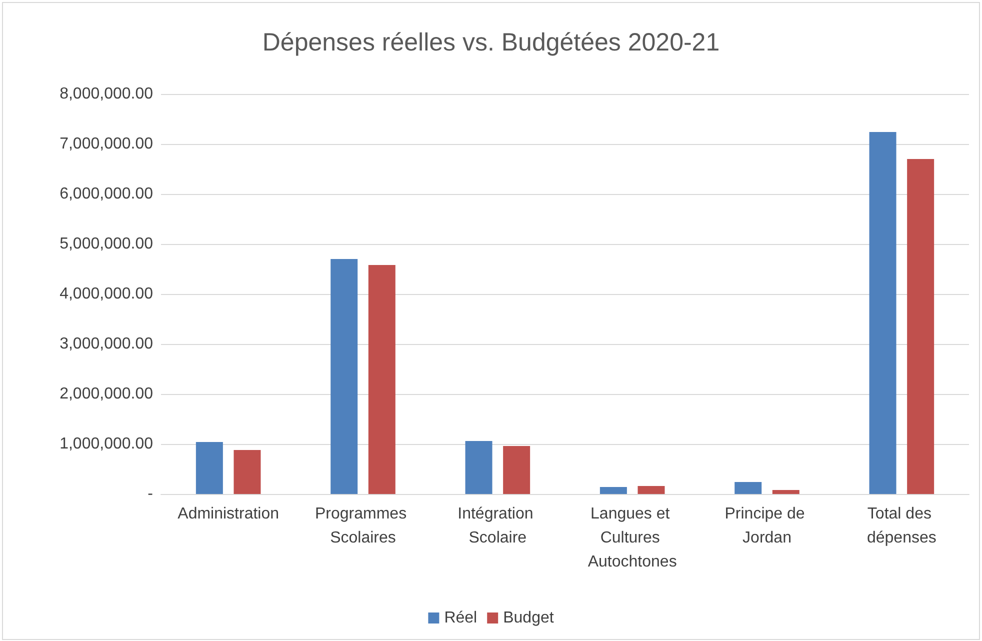 This screenshot has width=982, height=641. Describe the element at coordinates (107, 344) in the screenshot. I see `y-tick-label: 3,000,000.00` at that location.